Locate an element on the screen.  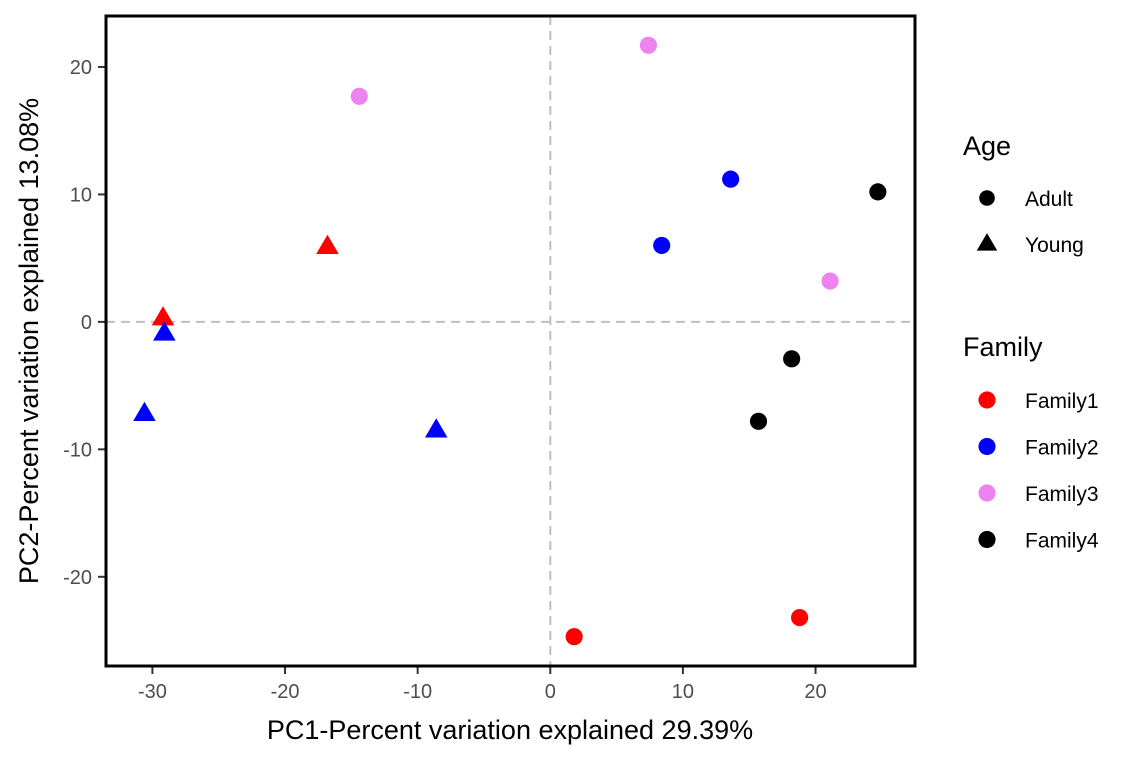
legend-label-family1: Family1 is located at coordinates (1062, 401).